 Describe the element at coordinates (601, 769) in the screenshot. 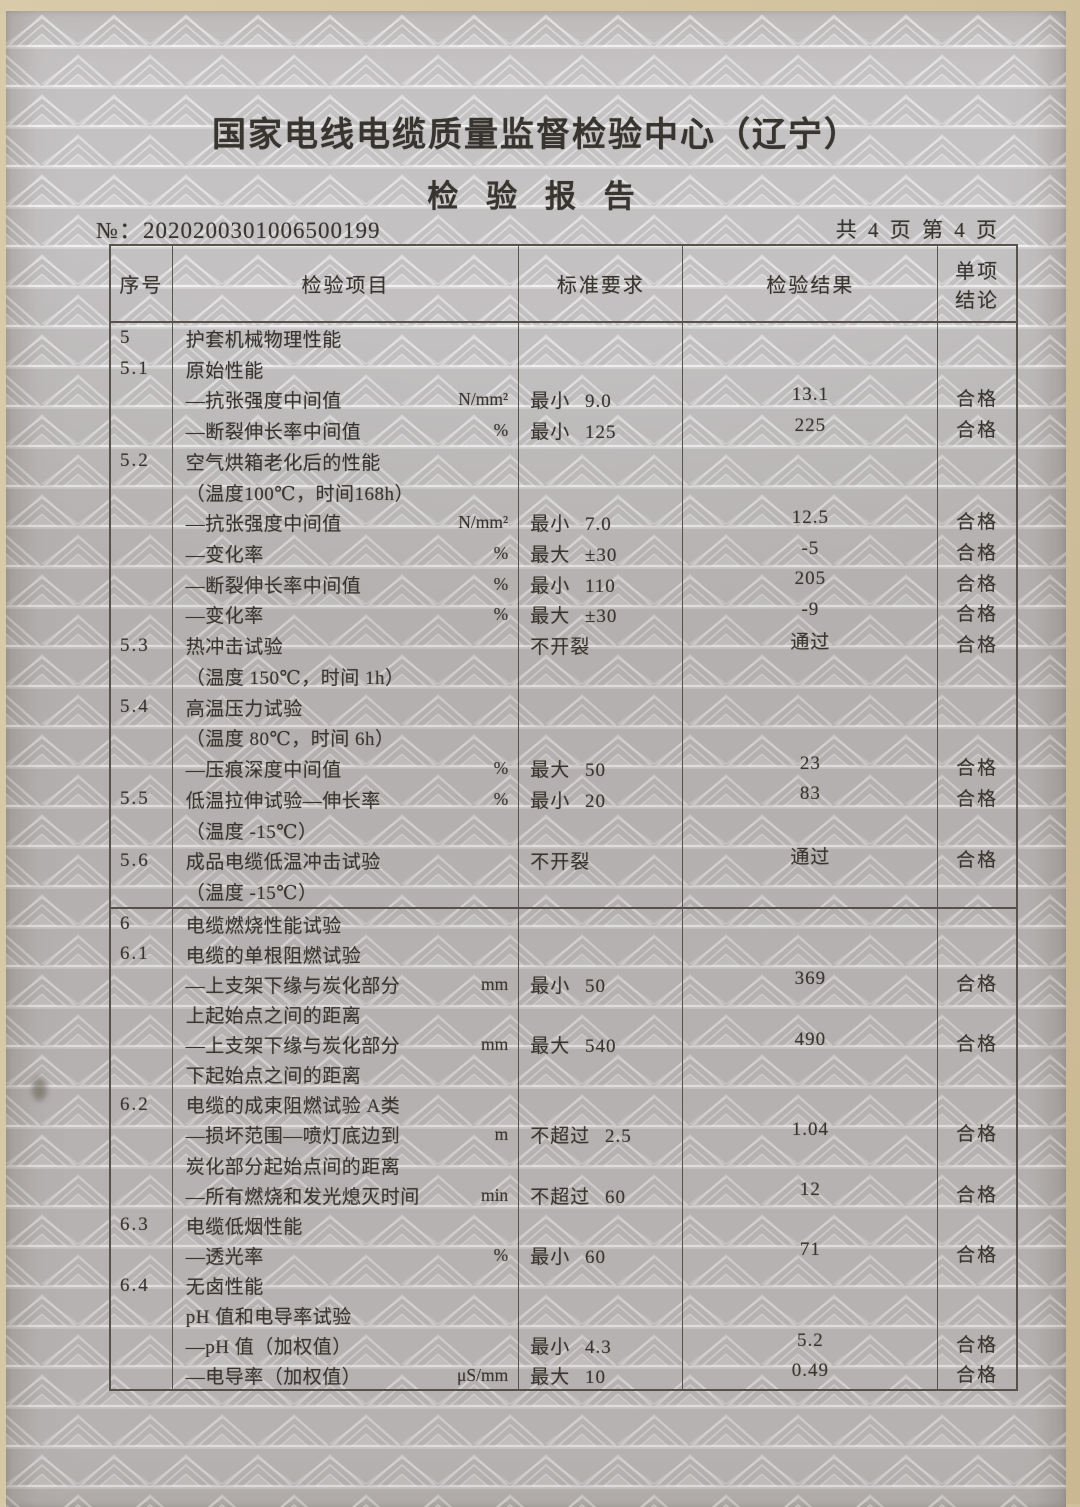

I see `cell-requirement: 最大 50` at that location.